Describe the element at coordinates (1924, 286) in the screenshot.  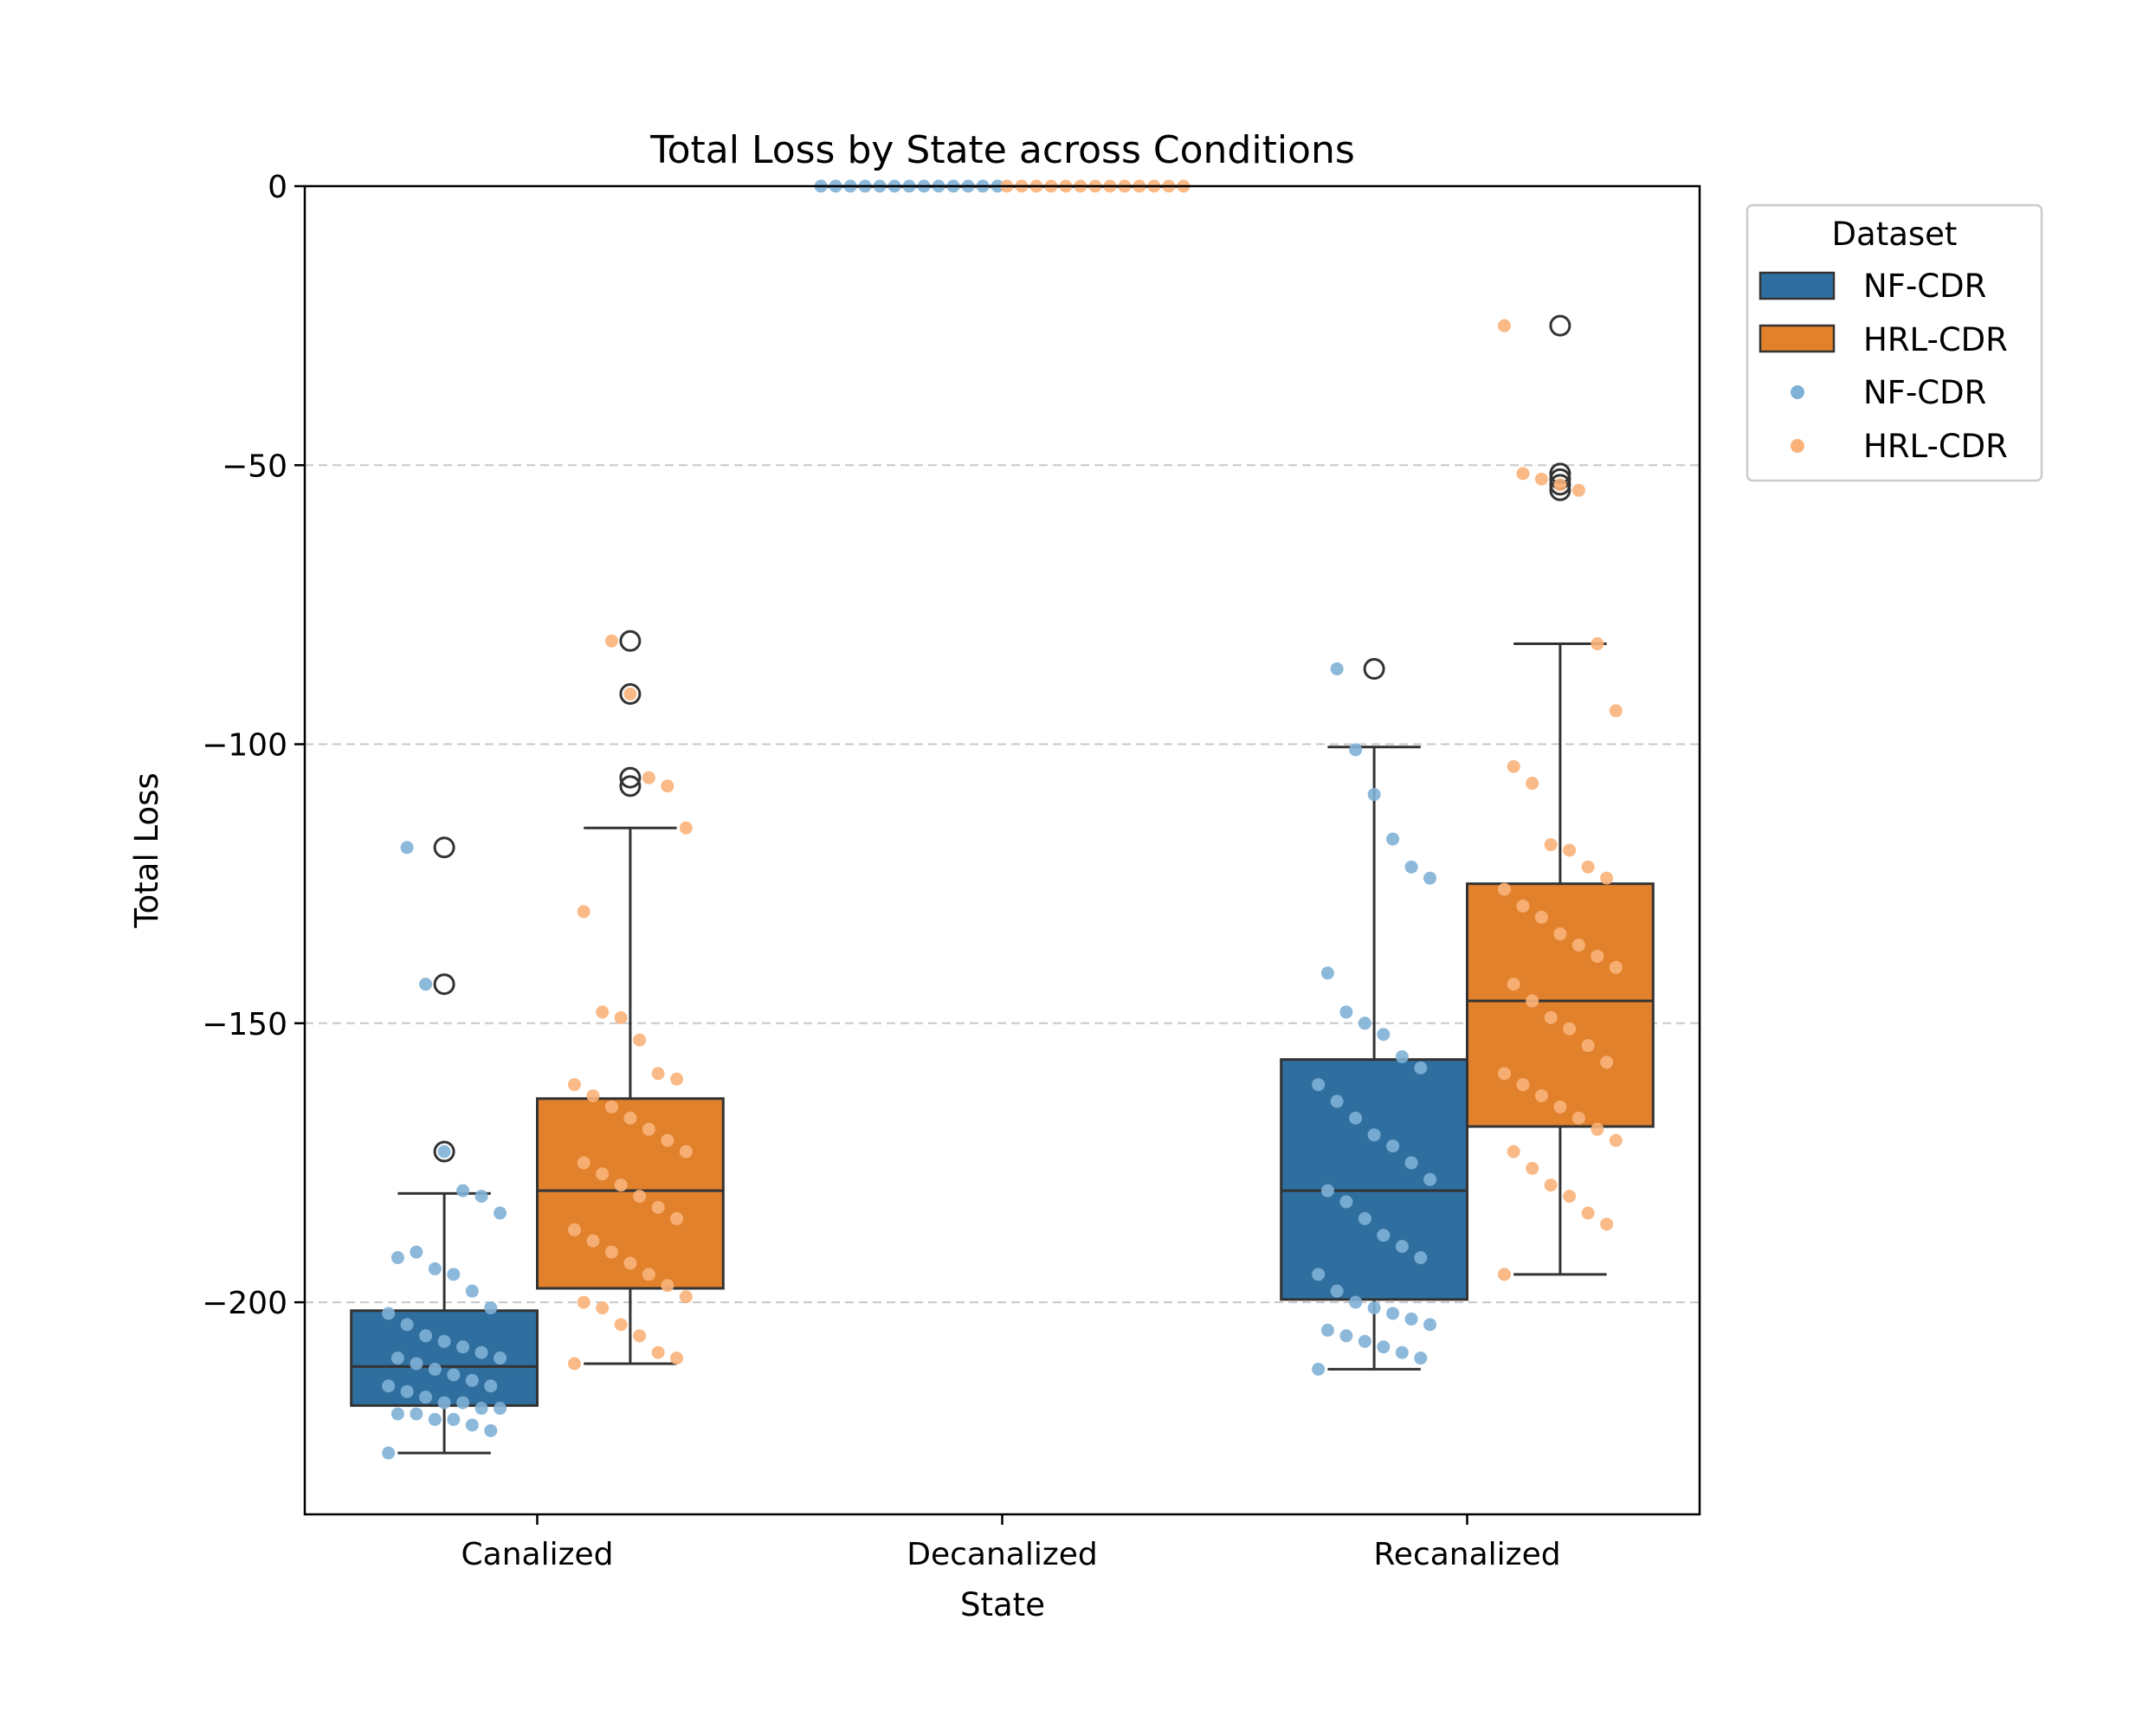
I see `legend-label-nf-cdr-box: NF-CDR` at that location.